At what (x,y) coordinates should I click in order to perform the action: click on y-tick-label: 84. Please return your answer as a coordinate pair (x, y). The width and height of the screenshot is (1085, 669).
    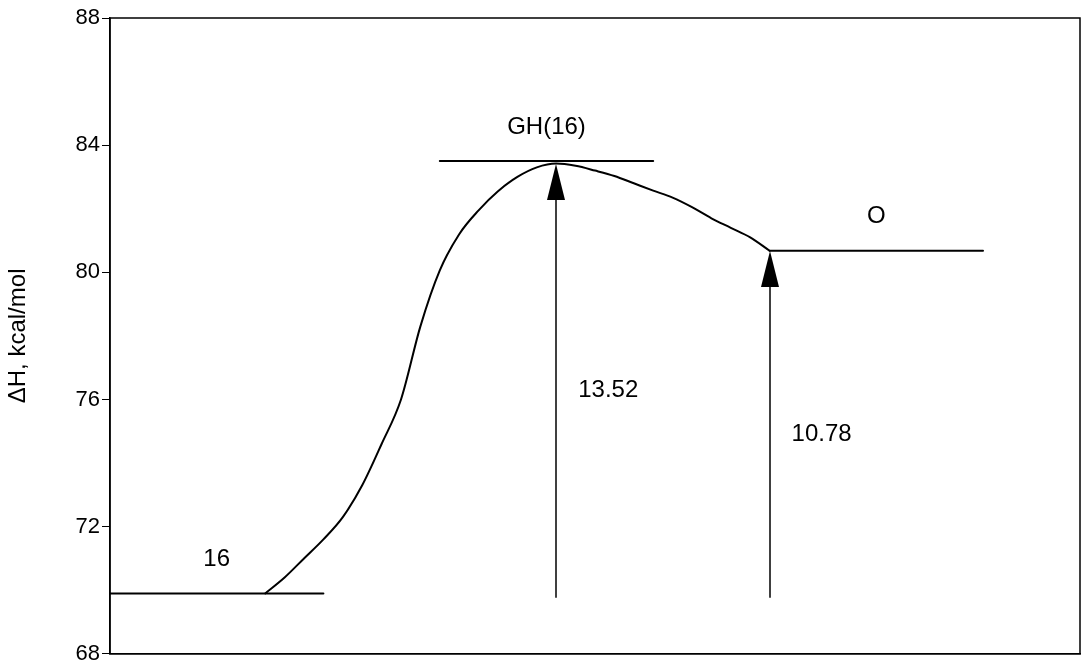
    Looking at the image, I should click on (87, 144).